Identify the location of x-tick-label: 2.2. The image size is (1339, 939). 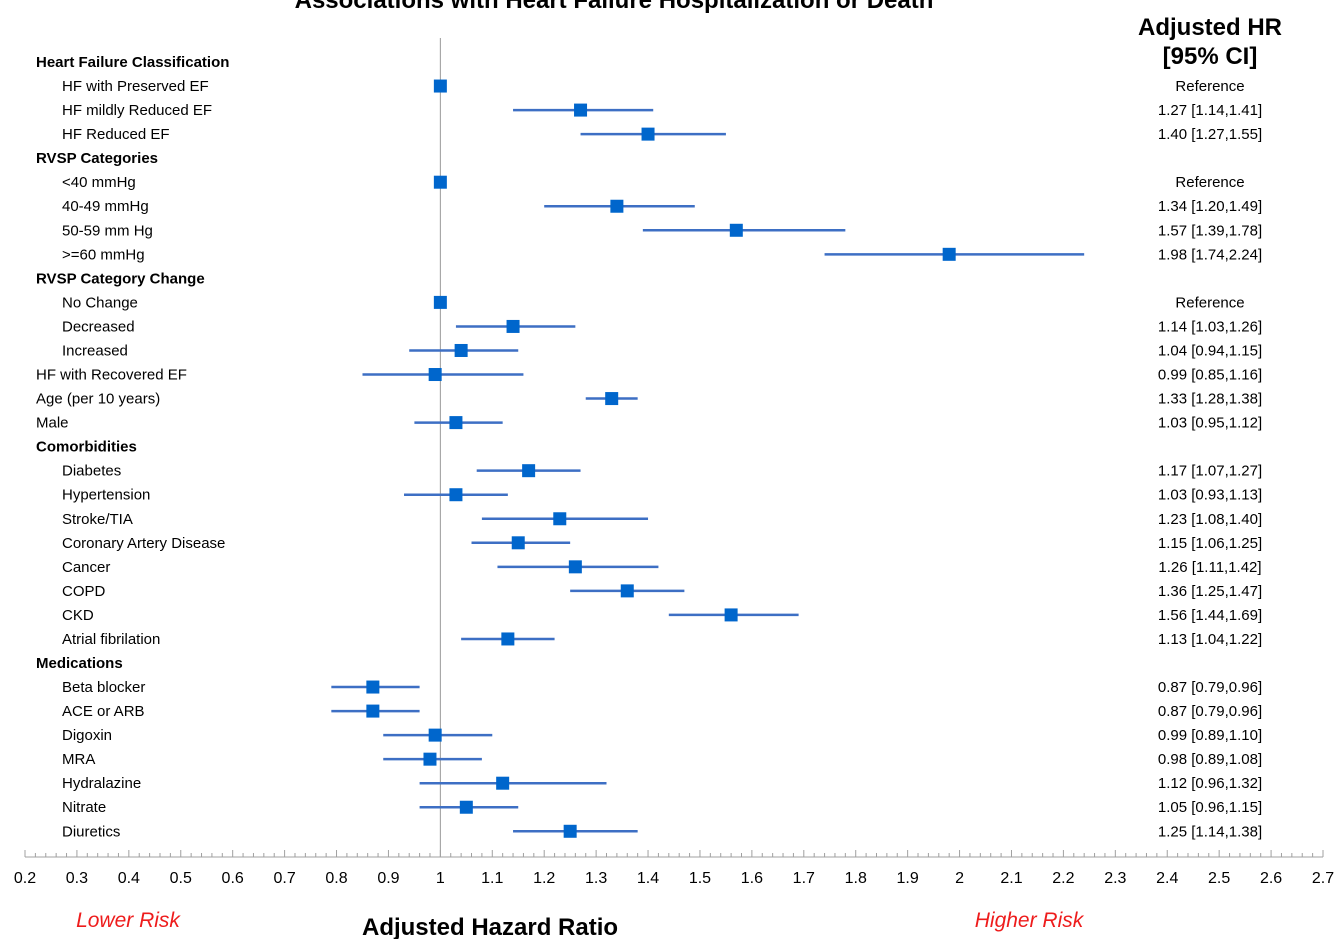
(1063, 878).